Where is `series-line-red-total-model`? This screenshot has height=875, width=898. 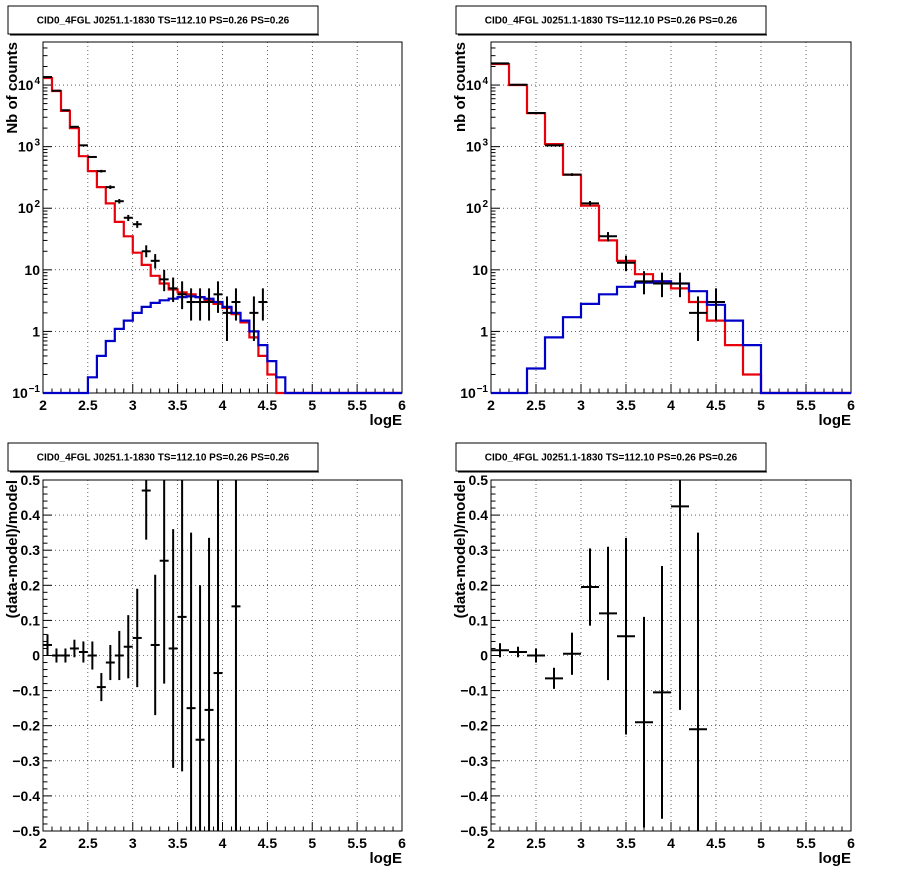 series-line-red-total-model is located at coordinates (222, 235).